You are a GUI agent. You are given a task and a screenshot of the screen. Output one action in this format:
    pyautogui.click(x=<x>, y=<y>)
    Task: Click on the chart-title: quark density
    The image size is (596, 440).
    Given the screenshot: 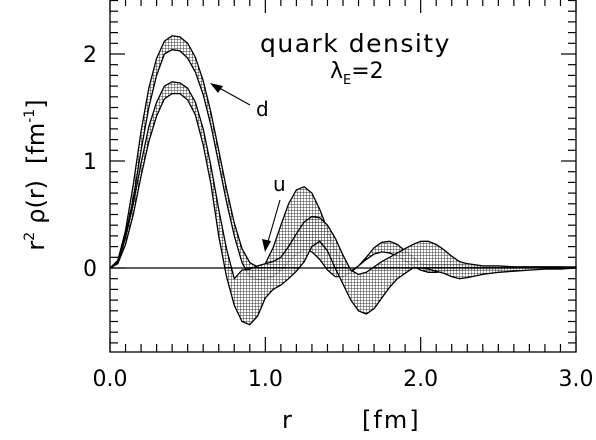 What is the action you would take?
    pyautogui.click(x=355, y=43)
    